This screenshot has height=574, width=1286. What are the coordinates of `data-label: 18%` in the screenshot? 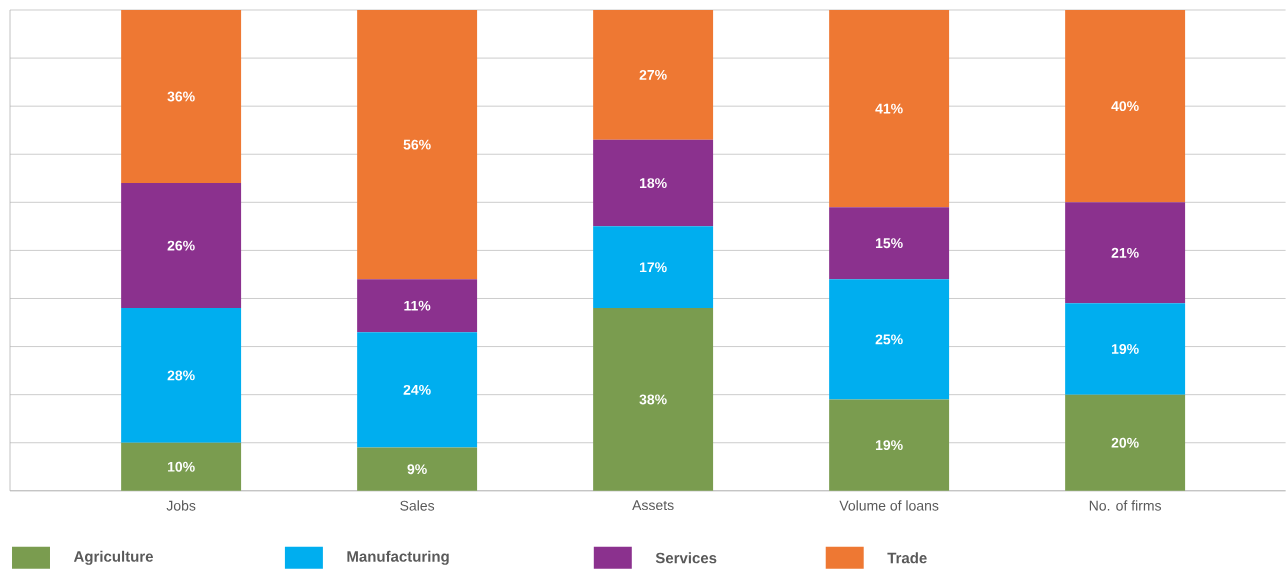 It's located at (653, 183).